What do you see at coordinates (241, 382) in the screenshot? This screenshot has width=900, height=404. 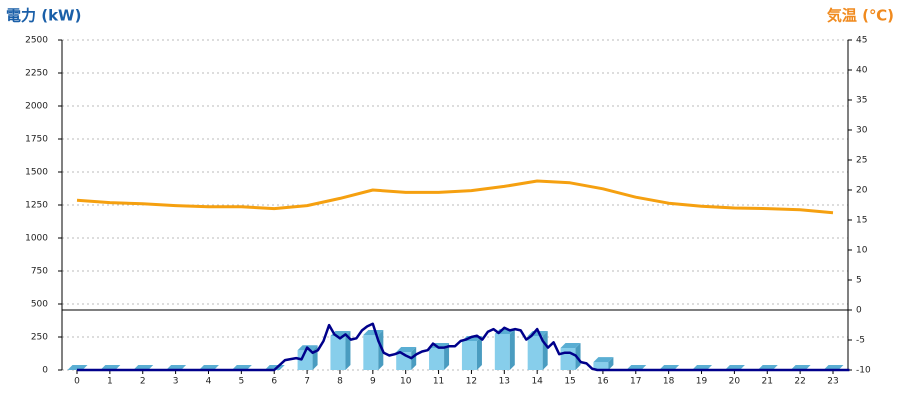 I see `x-tick-label: 5` at bounding box center [241, 382].